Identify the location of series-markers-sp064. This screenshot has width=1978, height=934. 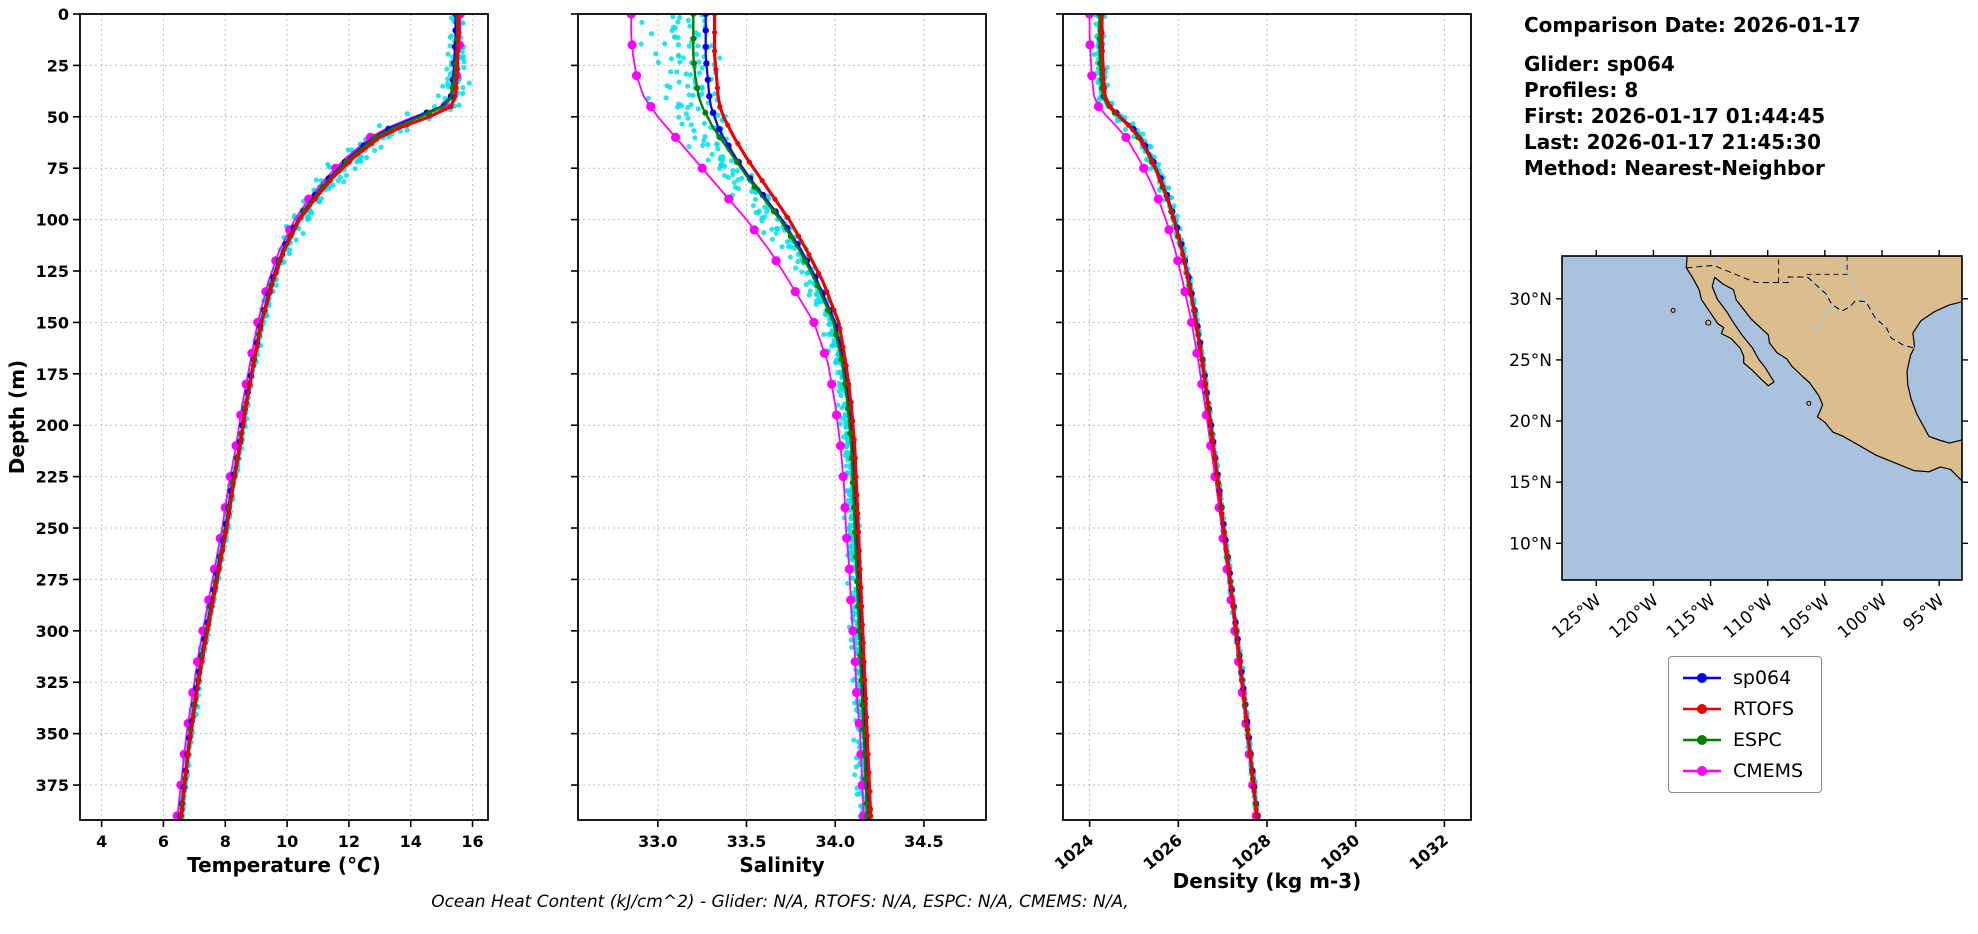
(318, 417).